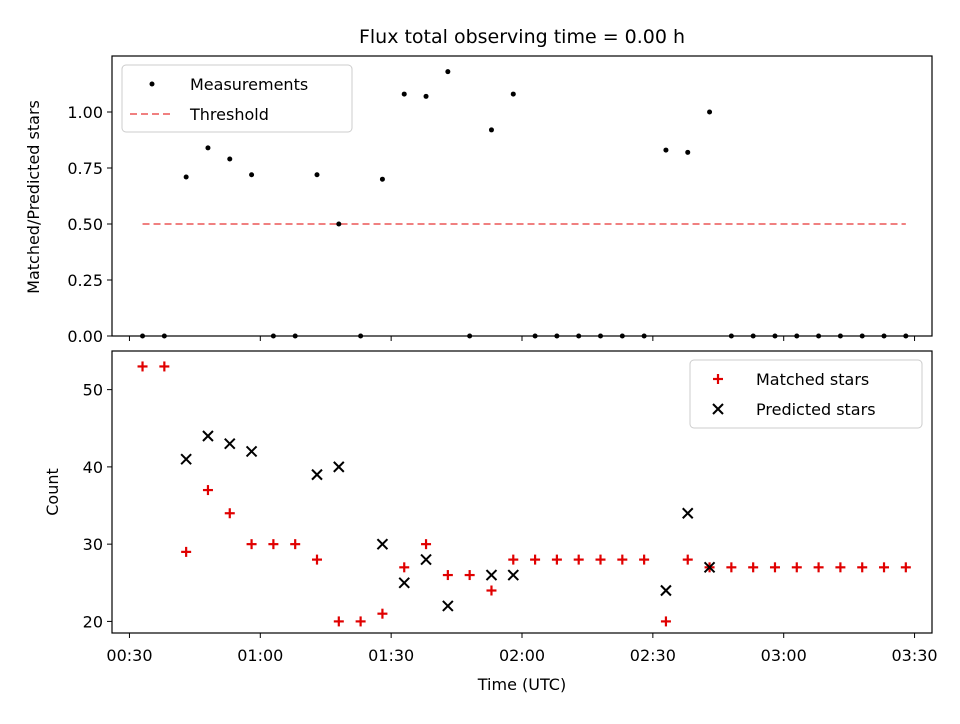 The width and height of the screenshot is (960, 724). Describe the element at coordinates (33, 197) in the screenshot. I see `top-y-axis-label: Matched/Predicted stars` at that location.